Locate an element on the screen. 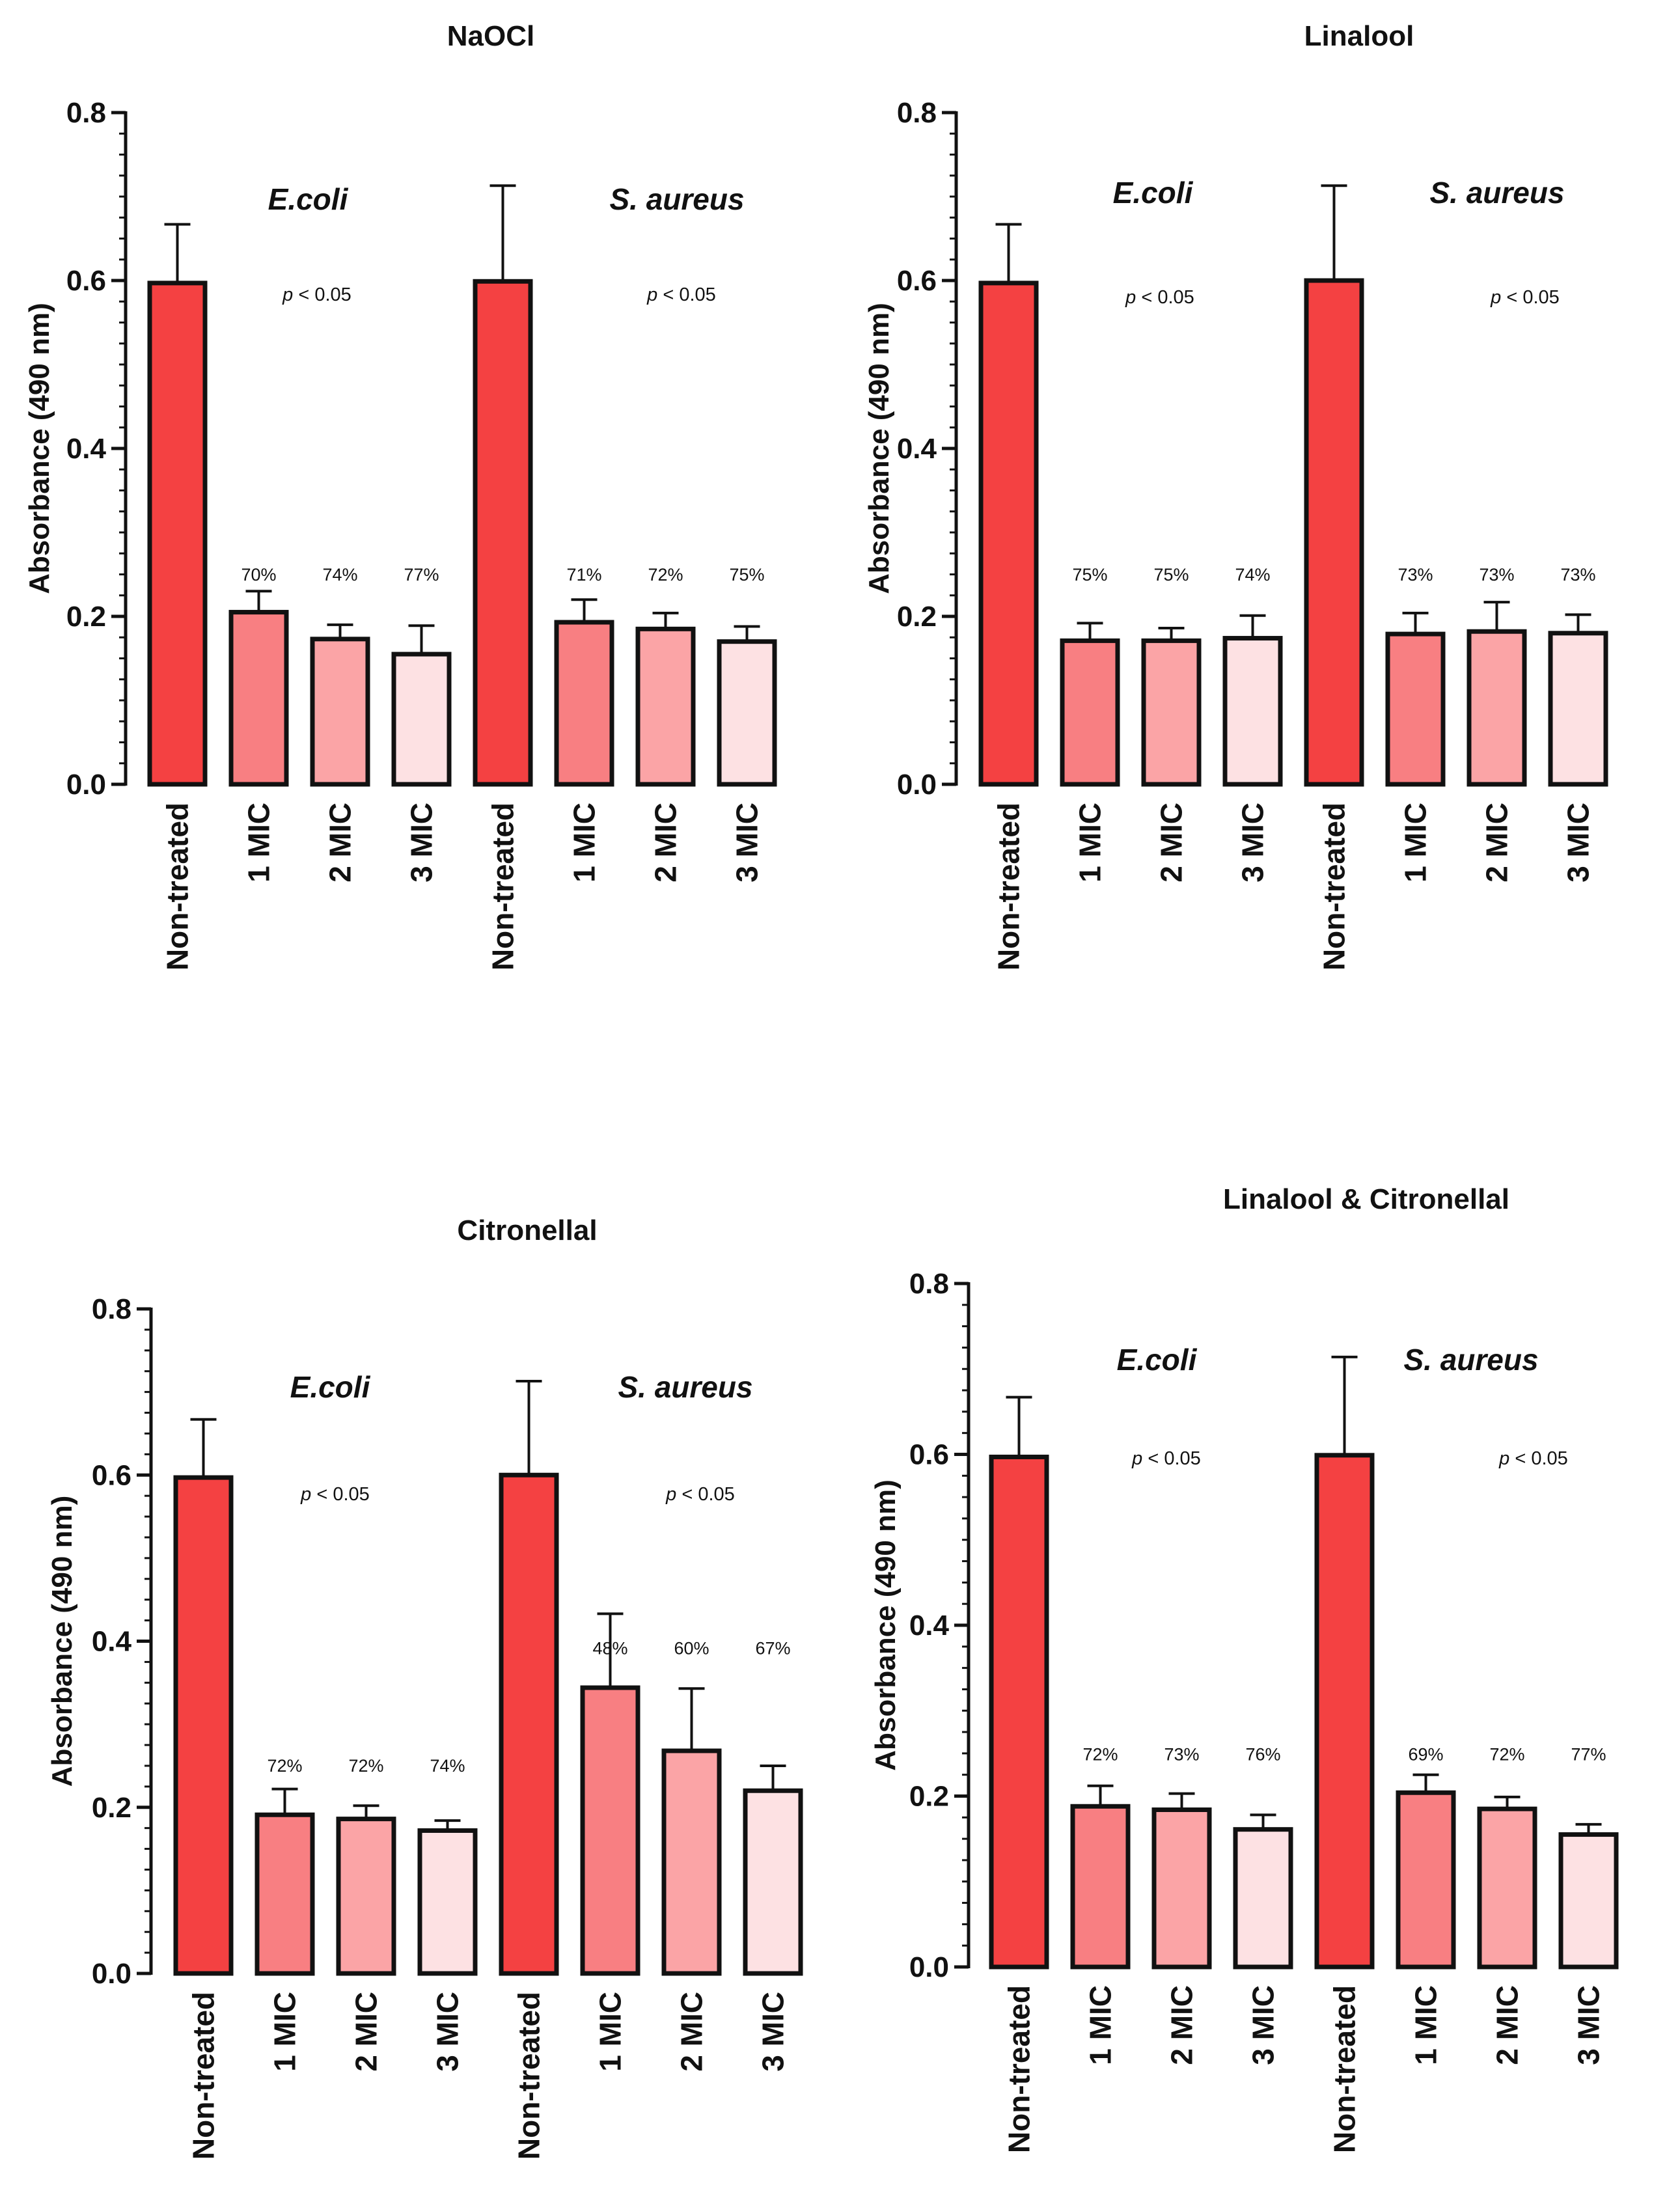 Image resolution: width=1680 pixels, height=2198 pixels. percent-label: 76% is located at coordinates (1263, 1755).